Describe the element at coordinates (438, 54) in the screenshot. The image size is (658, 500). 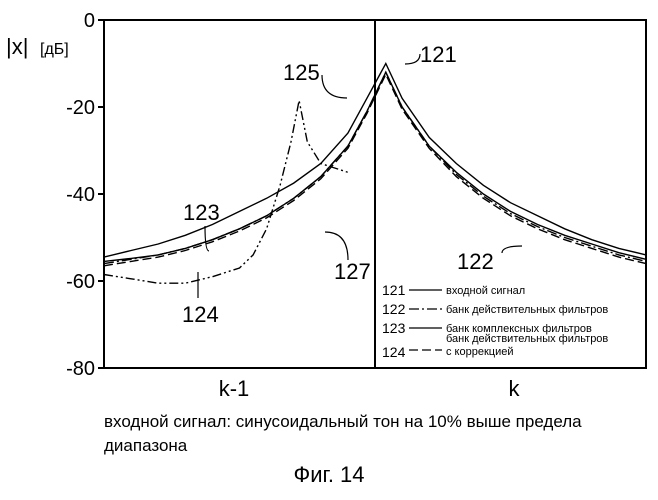
I see `annotation-121: 121` at that location.